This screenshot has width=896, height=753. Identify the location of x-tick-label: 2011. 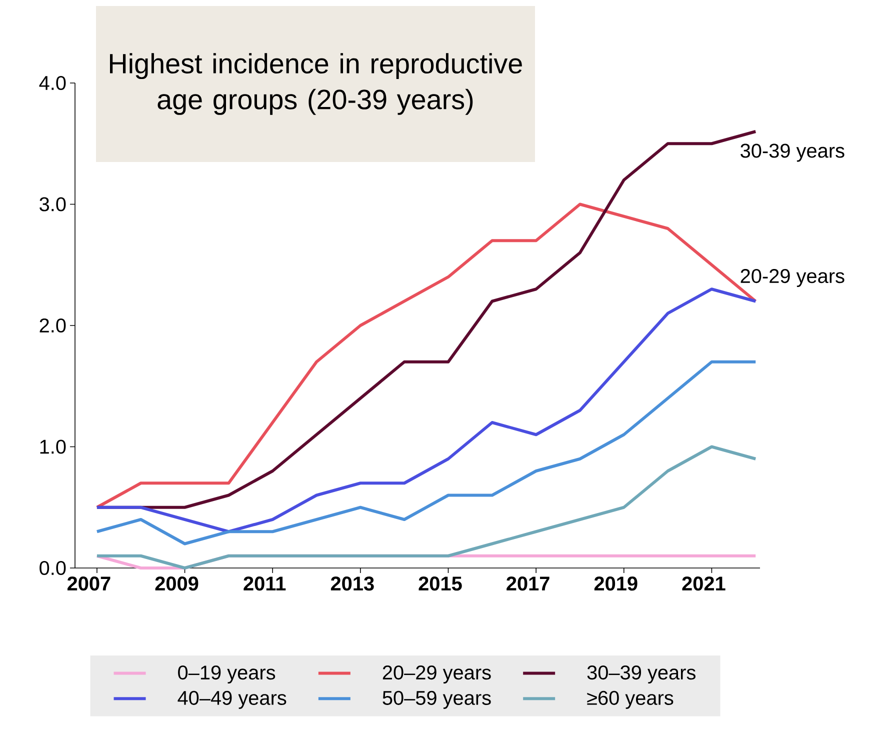
(265, 583).